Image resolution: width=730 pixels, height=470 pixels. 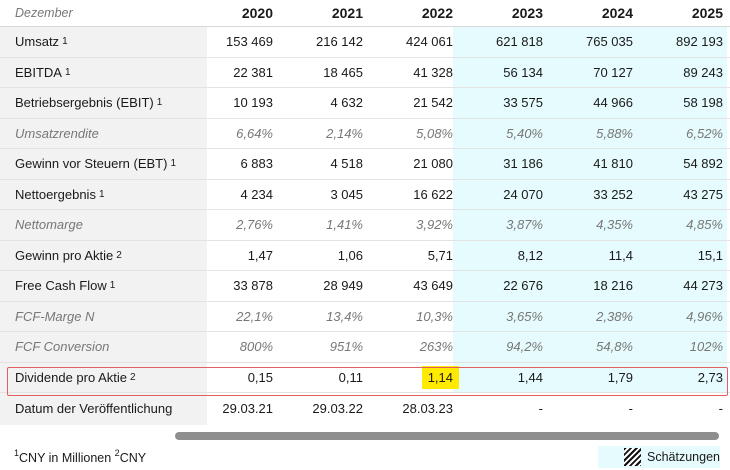 What do you see at coordinates (84, 103) in the screenshot?
I see `row-label: Betriebsergebnis (EBIT)` at bounding box center [84, 103].